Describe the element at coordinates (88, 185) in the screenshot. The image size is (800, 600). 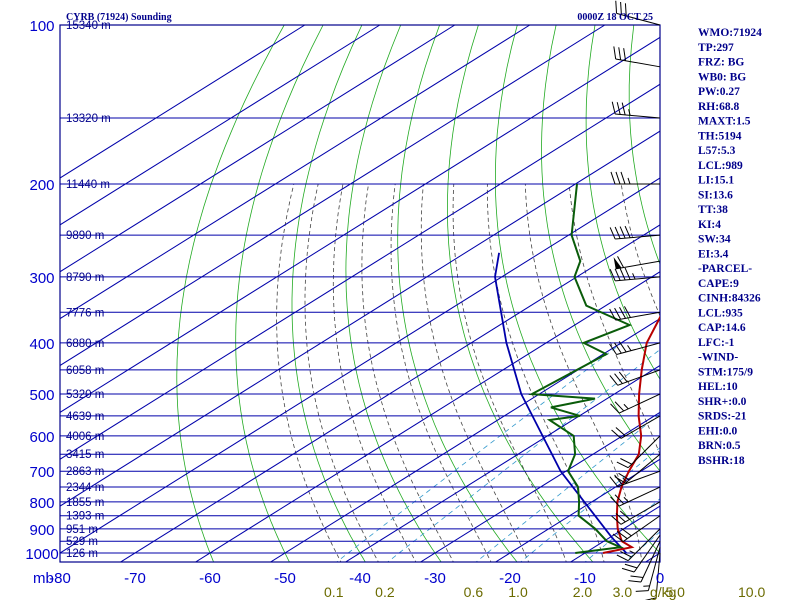
I see `height-label: 11440 m` at that location.